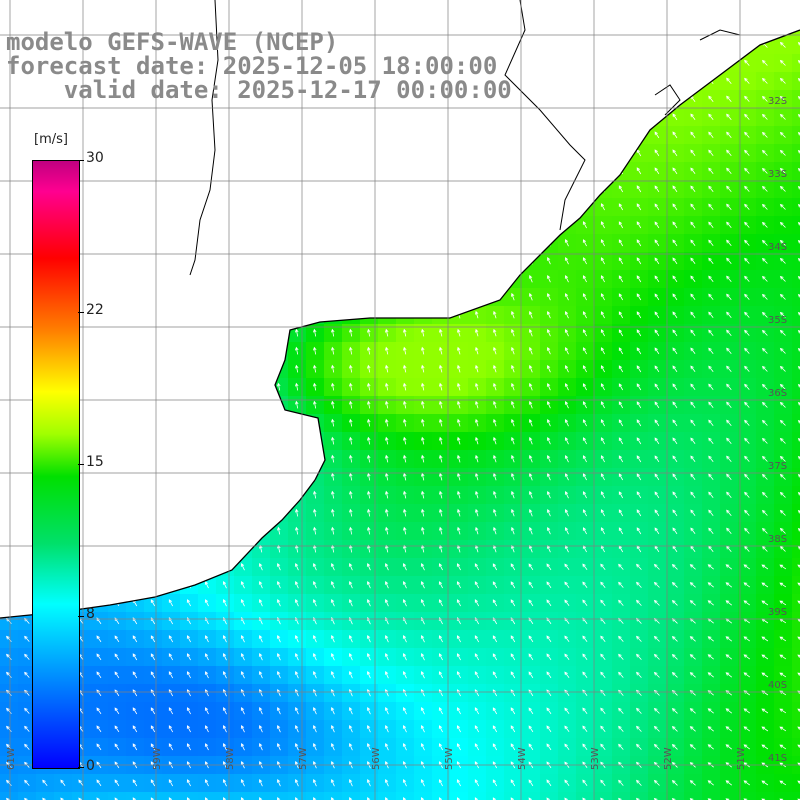 This screenshot has height=800, width=800. Describe the element at coordinates (595, 758) in the screenshot. I see `lon-label: 53W` at that location.